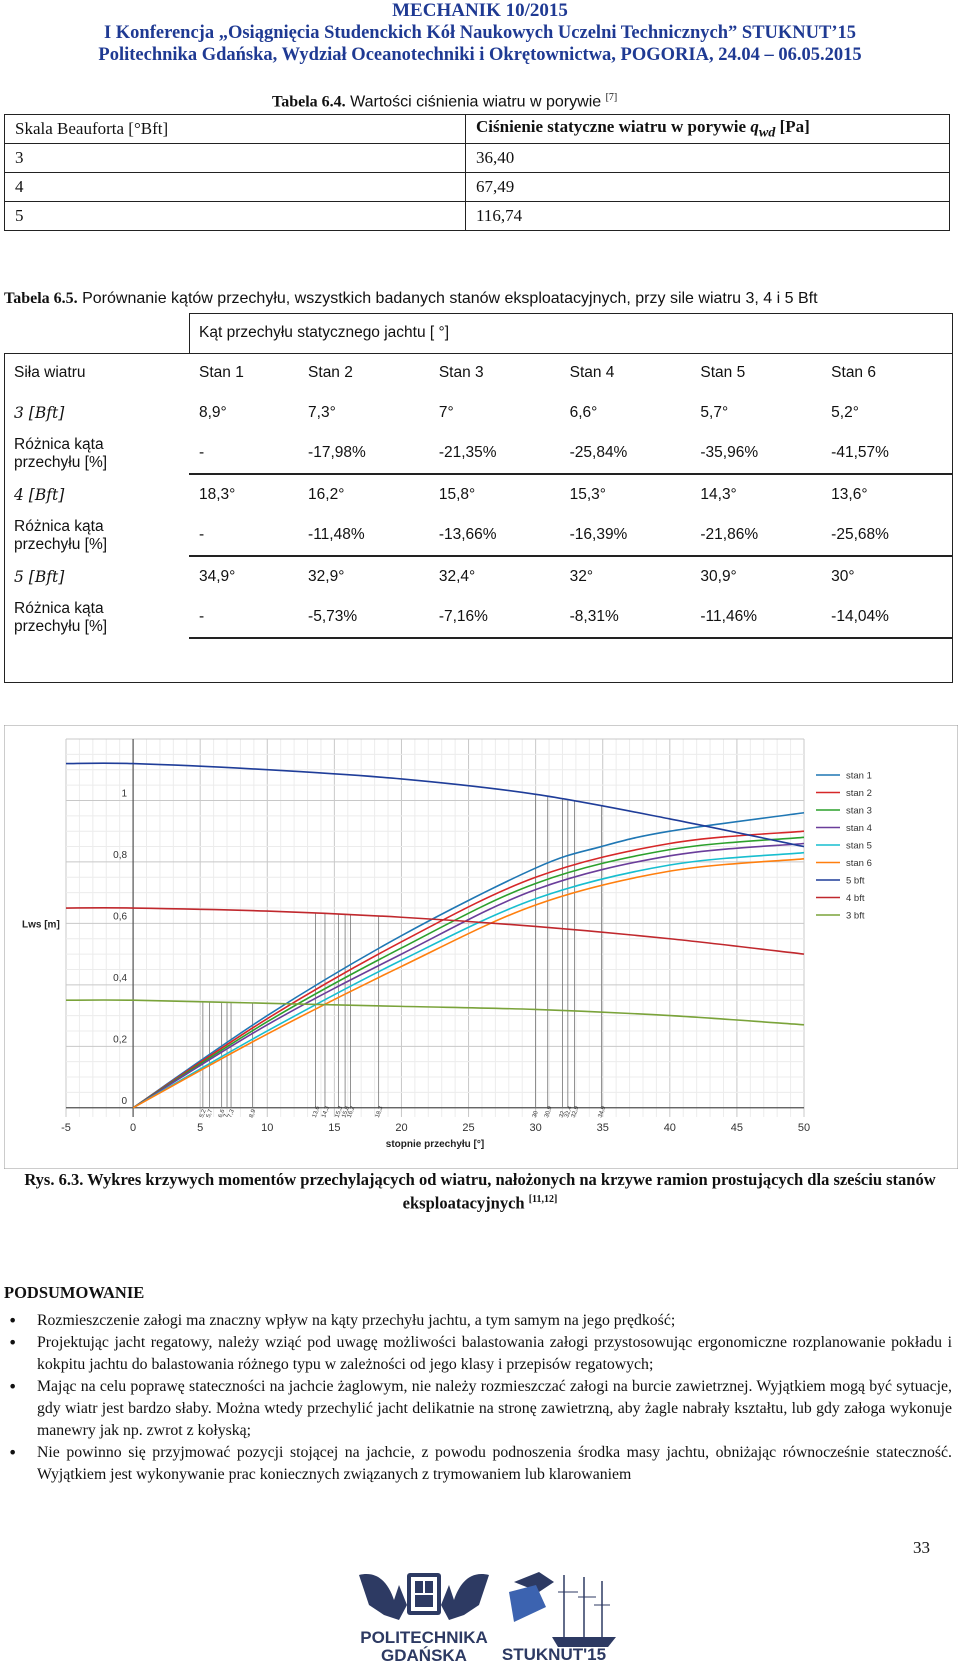  What do you see at coordinates (475, 102) in the screenshot?
I see `table-6-4-title: Wartości ciśnienia wiatru w porywie` at bounding box center [475, 102].